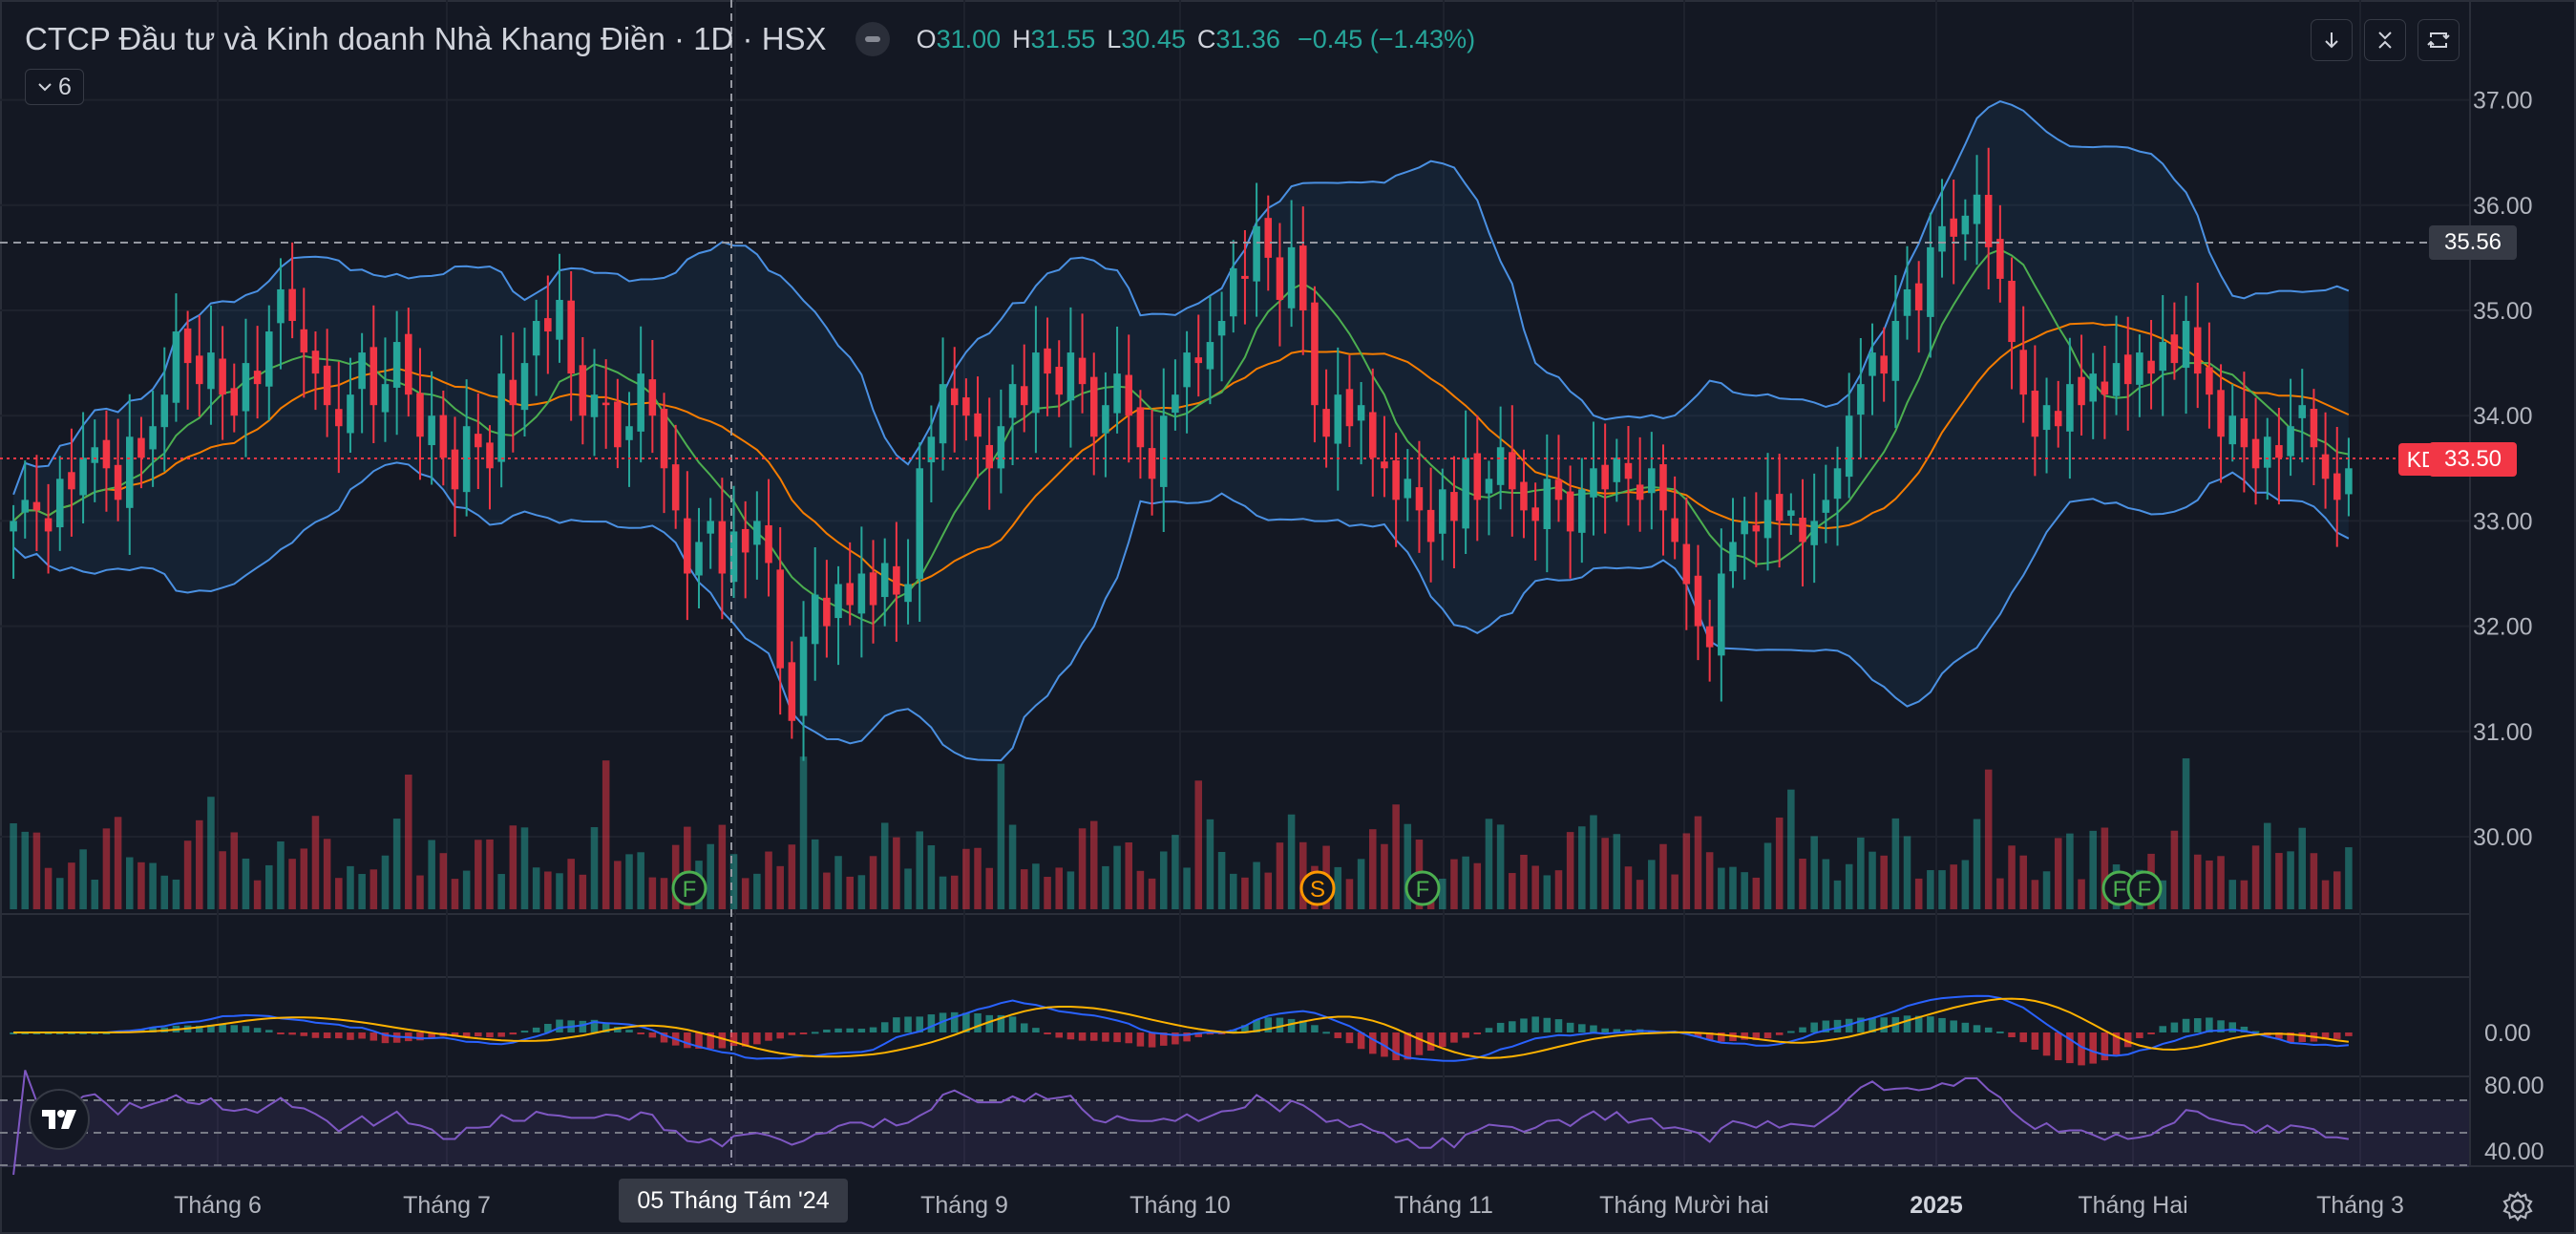 The height and width of the screenshot is (1234, 2576). Describe the element at coordinates (2503, 416) in the screenshot. I see `price-tick-label: 34.00` at that location.